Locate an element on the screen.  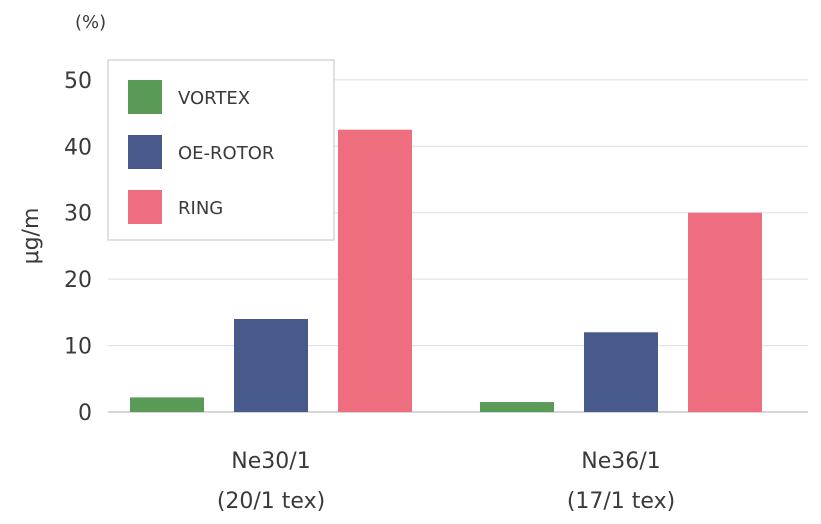
x-category-label: Ne36/1 is located at coordinates (620, 461).